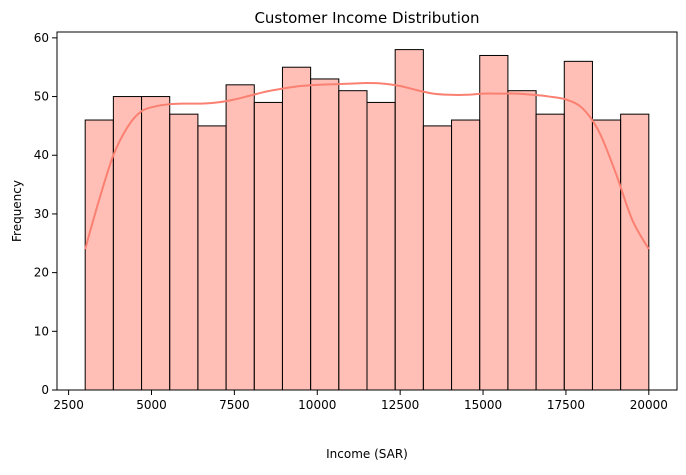 Image resolution: width=686 pixels, height=475 pixels. Describe the element at coordinates (366, 18) in the screenshot. I see `chart-title: Customer Income Distribution` at that location.